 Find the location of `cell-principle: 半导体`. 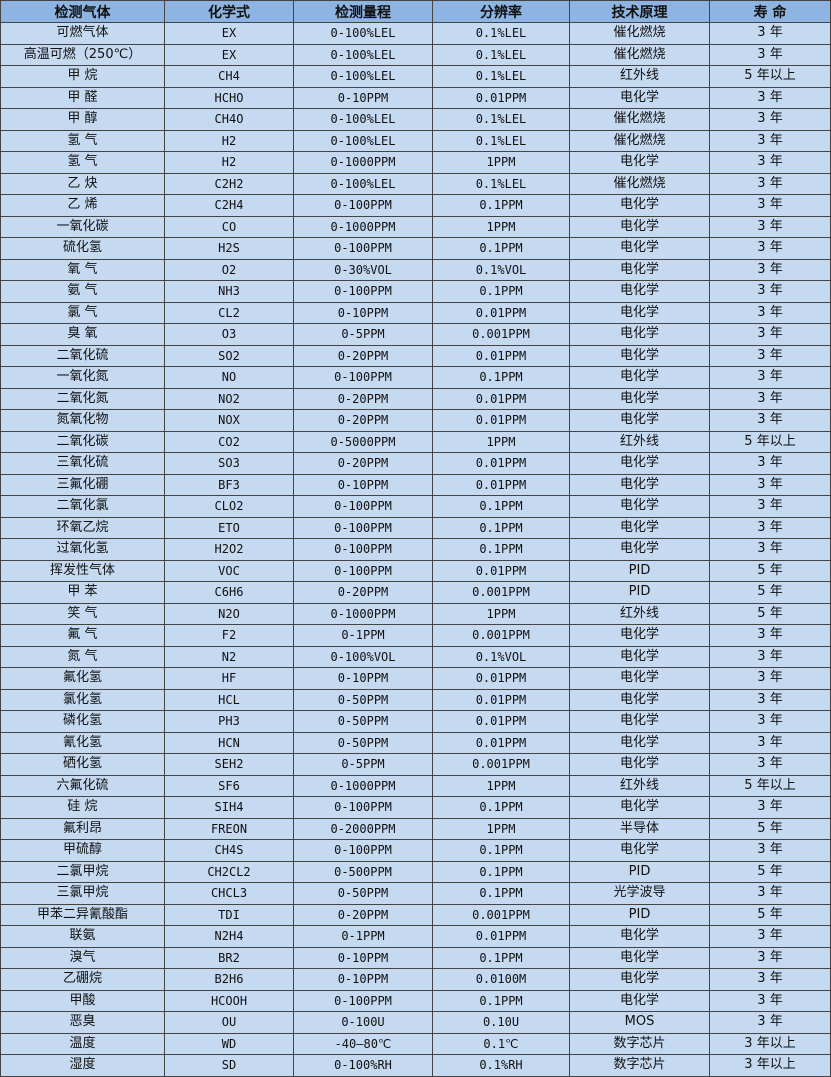

cell-principle: 半导体 is located at coordinates (639, 828).